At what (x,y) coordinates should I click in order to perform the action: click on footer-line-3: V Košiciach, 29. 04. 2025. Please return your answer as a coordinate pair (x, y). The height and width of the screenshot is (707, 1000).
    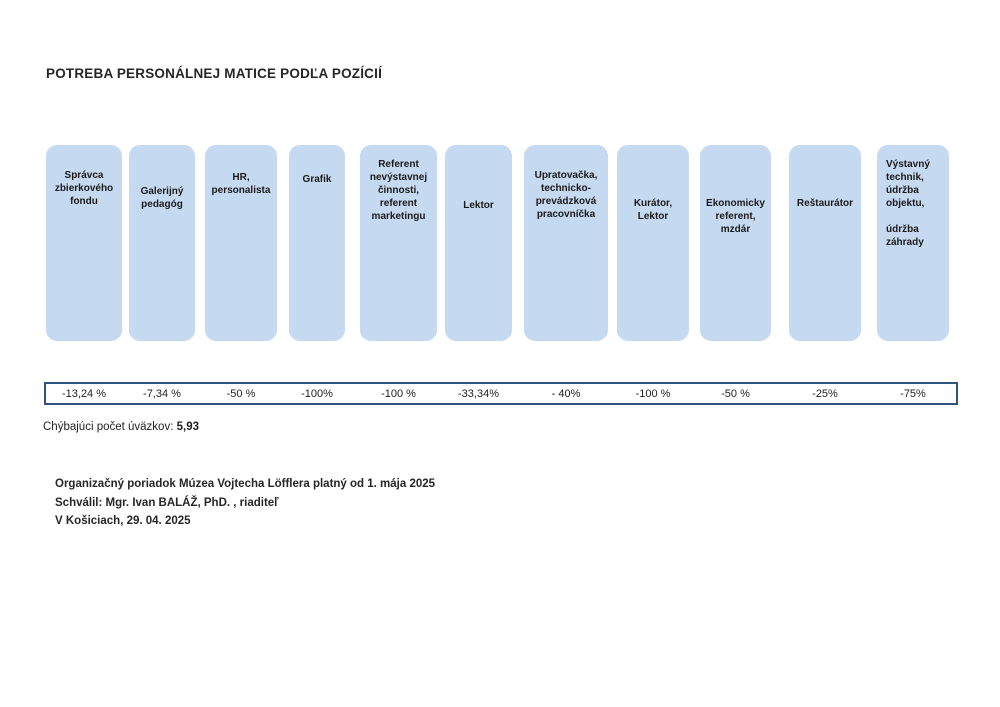
    Looking at the image, I should click on (123, 521).